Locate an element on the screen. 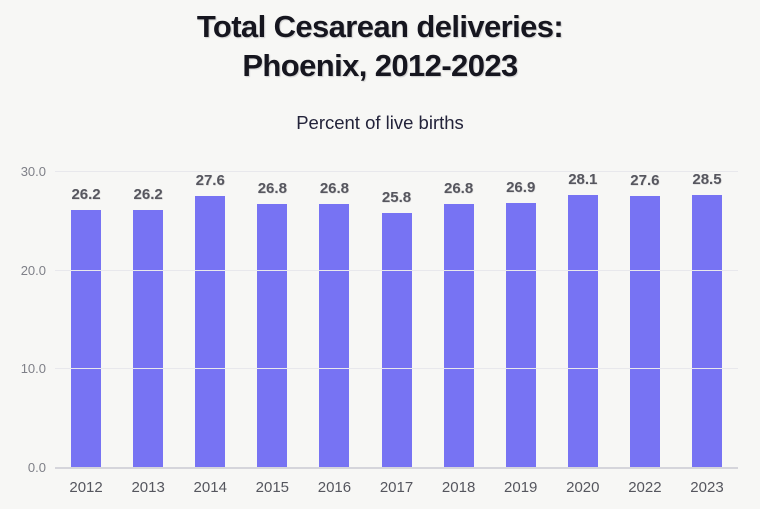  bar-slot-2014: 27.6 is located at coordinates (210, 320).